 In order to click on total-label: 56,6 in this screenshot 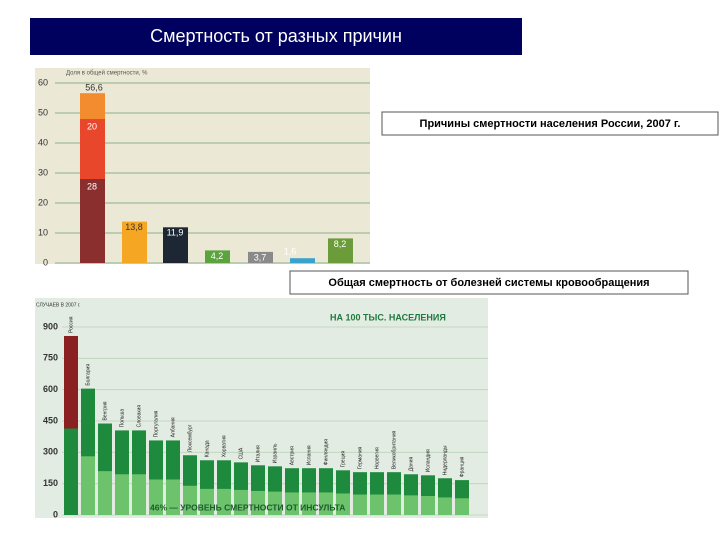, I will do `click(94, 88)`.